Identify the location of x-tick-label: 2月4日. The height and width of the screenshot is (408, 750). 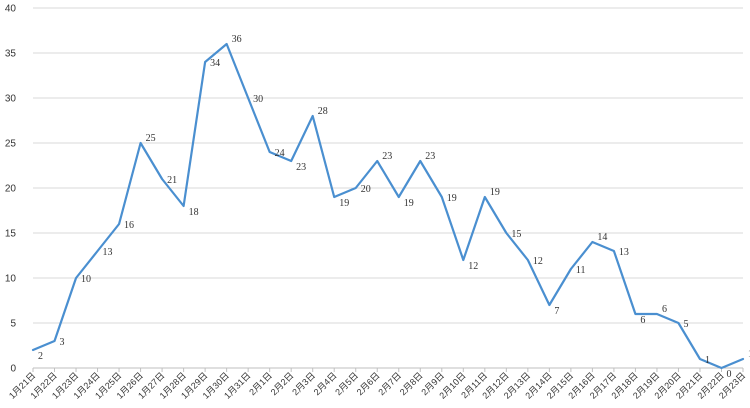
(325, 383).